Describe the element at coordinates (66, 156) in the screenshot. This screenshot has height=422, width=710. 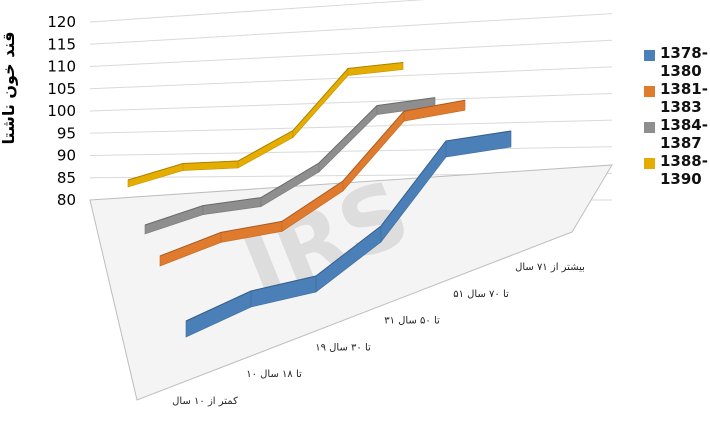
I see `y-tick-label: 90` at that location.